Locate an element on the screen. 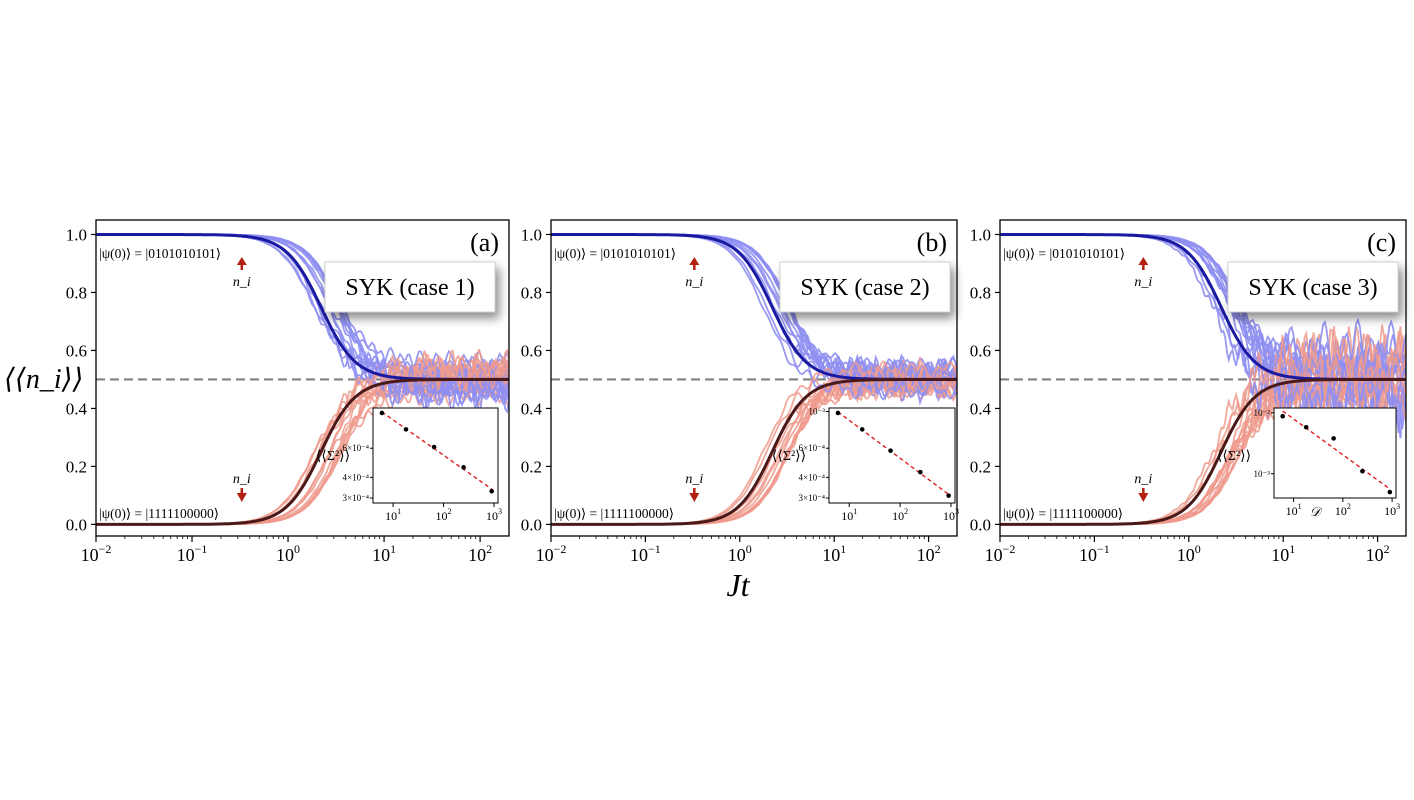 The height and width of the screenshot is (800, 1414). inset: 10¹ 10² 10³ 10⁻³ 6×10⁻⁴ 4×10⁻⁴ 3×10⁻⁴ ⟨⟨Σ²⟩⟩ is located at coordinates (865, 465).